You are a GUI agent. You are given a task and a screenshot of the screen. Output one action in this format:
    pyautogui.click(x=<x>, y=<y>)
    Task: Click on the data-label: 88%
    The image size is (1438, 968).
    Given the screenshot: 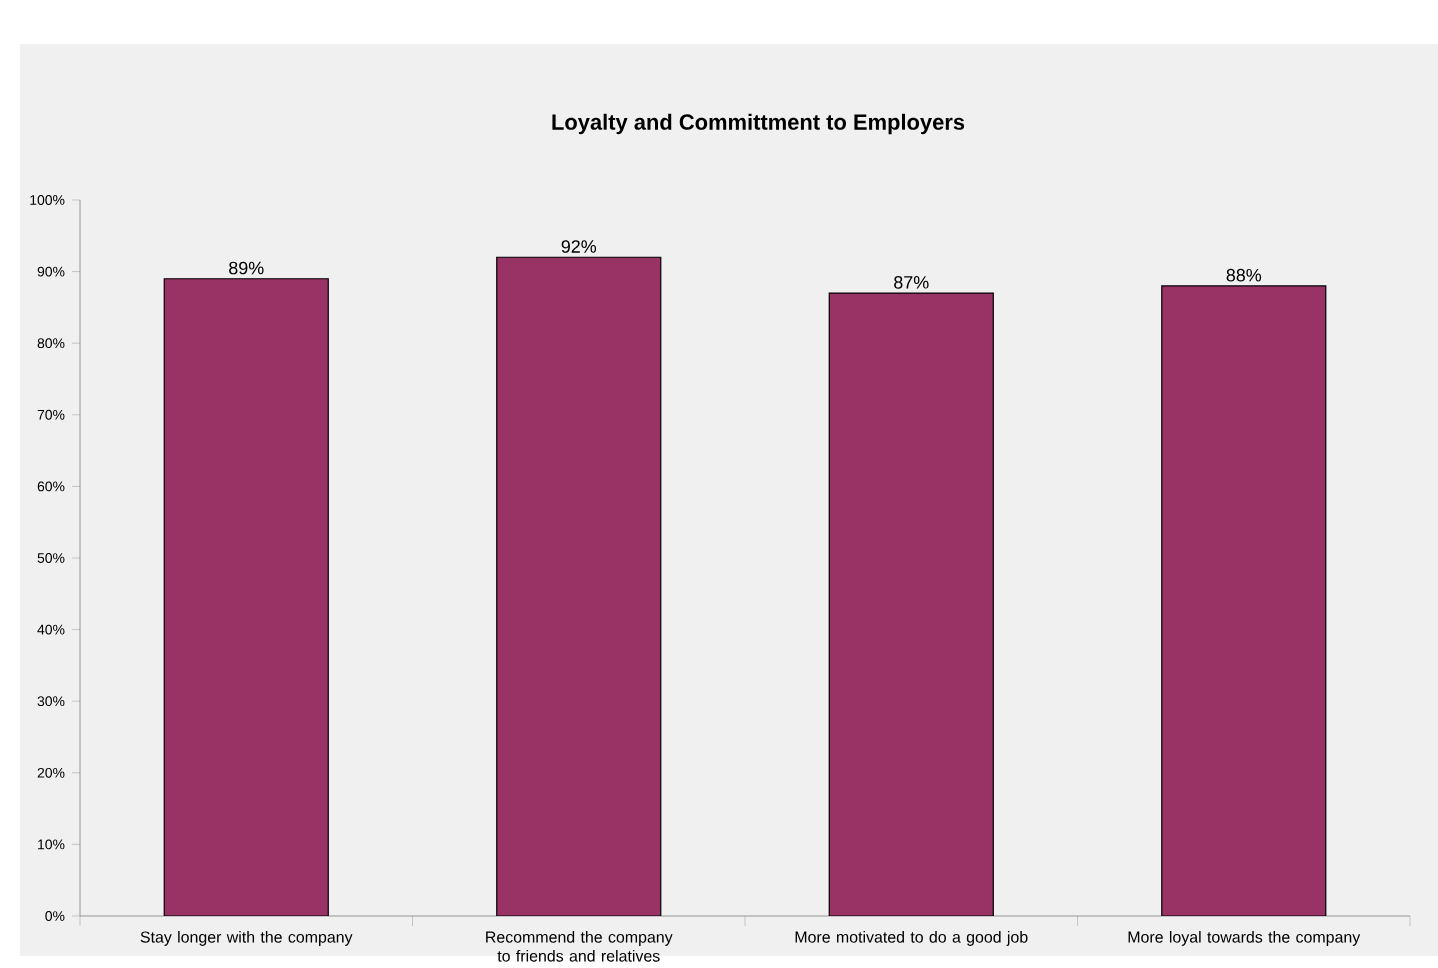 What is the action you would take?
    pyautogui.click(x=1244, y=275)
    